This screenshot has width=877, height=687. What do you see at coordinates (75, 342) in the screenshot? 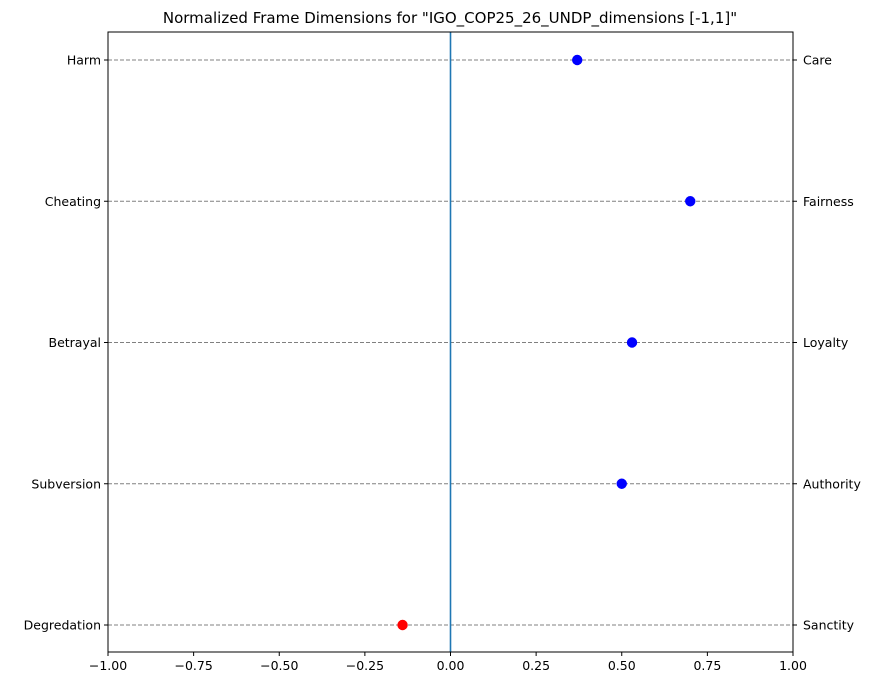
I see `y-tick-label-left: Betrayal` at bounding box center [75, 342].